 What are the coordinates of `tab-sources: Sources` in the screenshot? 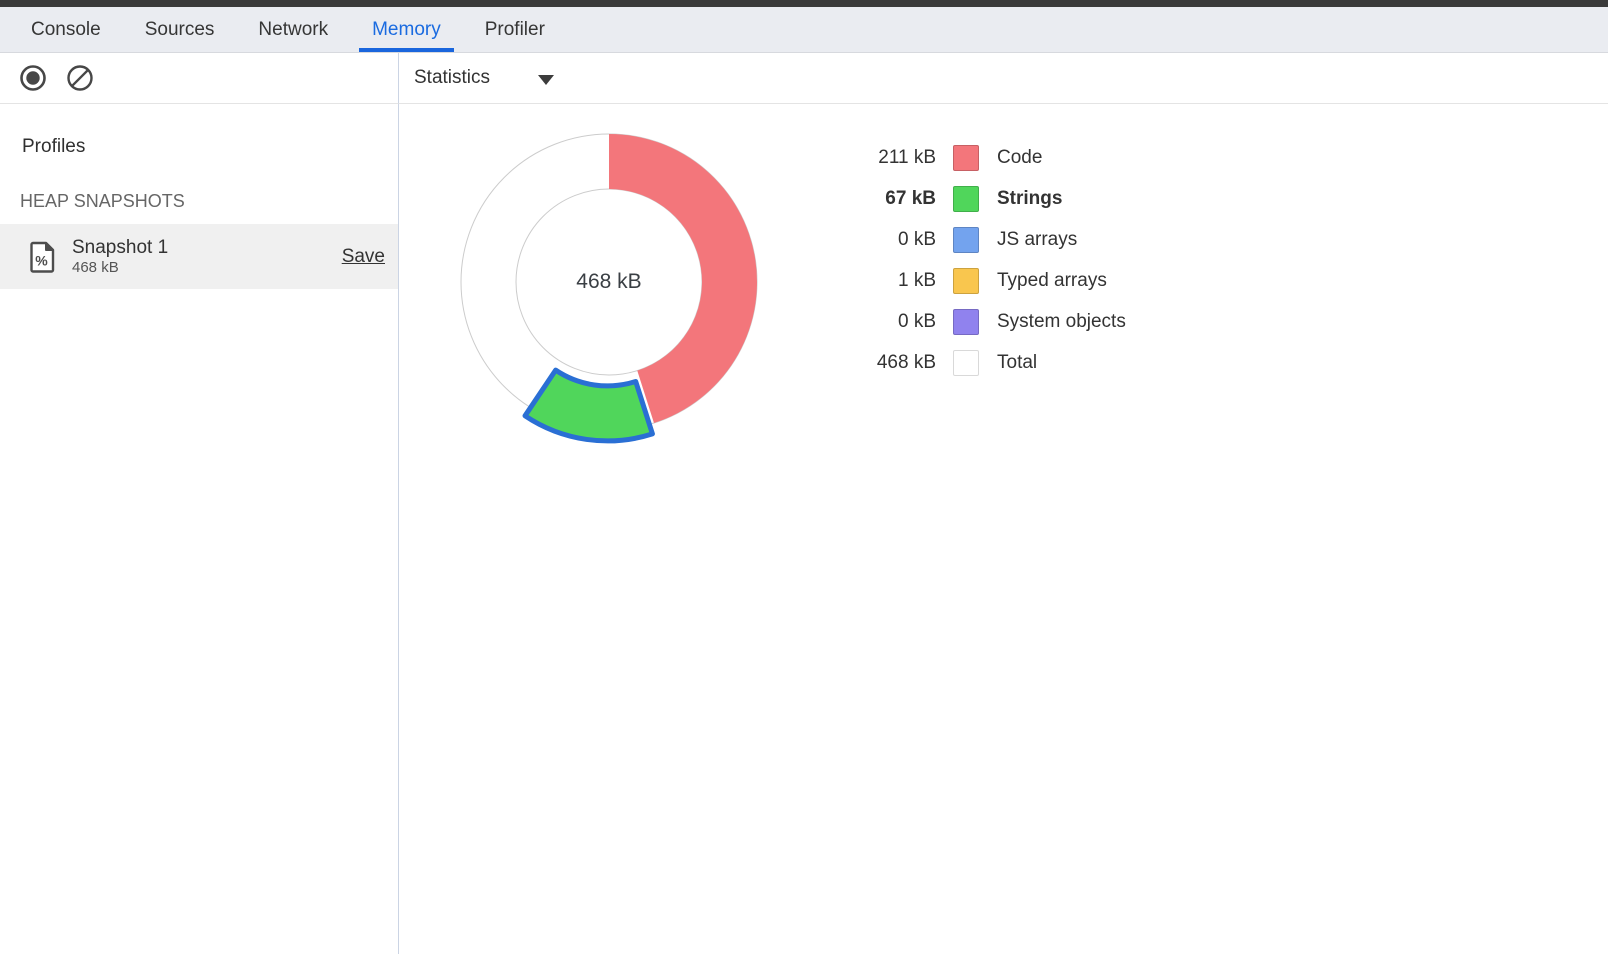 It's located at (179, 29).